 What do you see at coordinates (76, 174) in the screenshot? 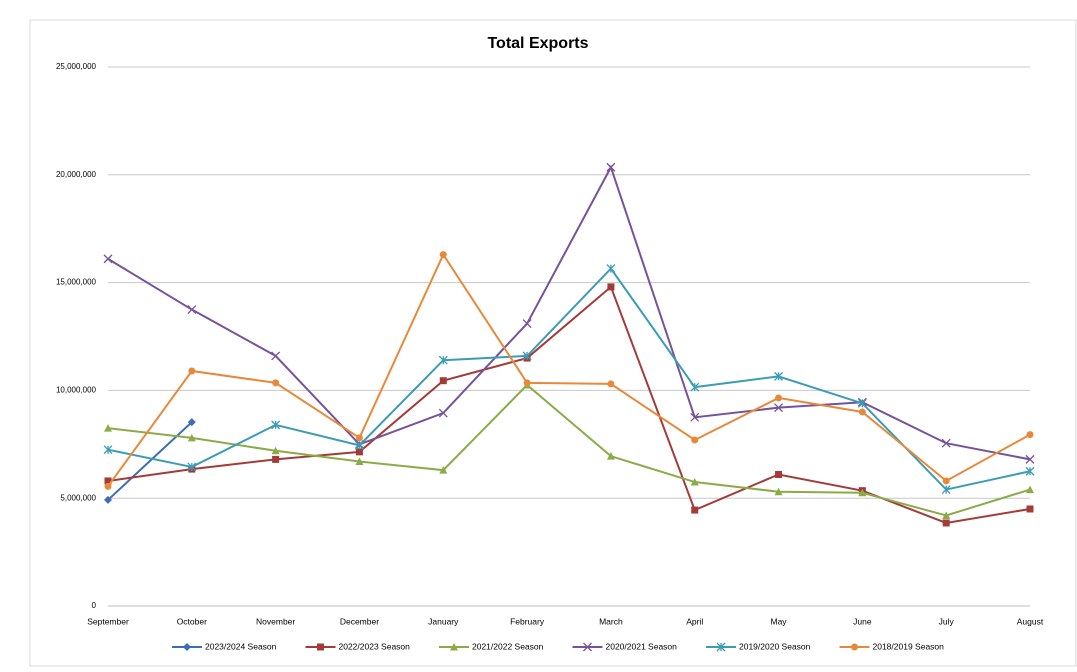
I see `y-tick-label: 20,000,000` at bounding box center [76, 174].